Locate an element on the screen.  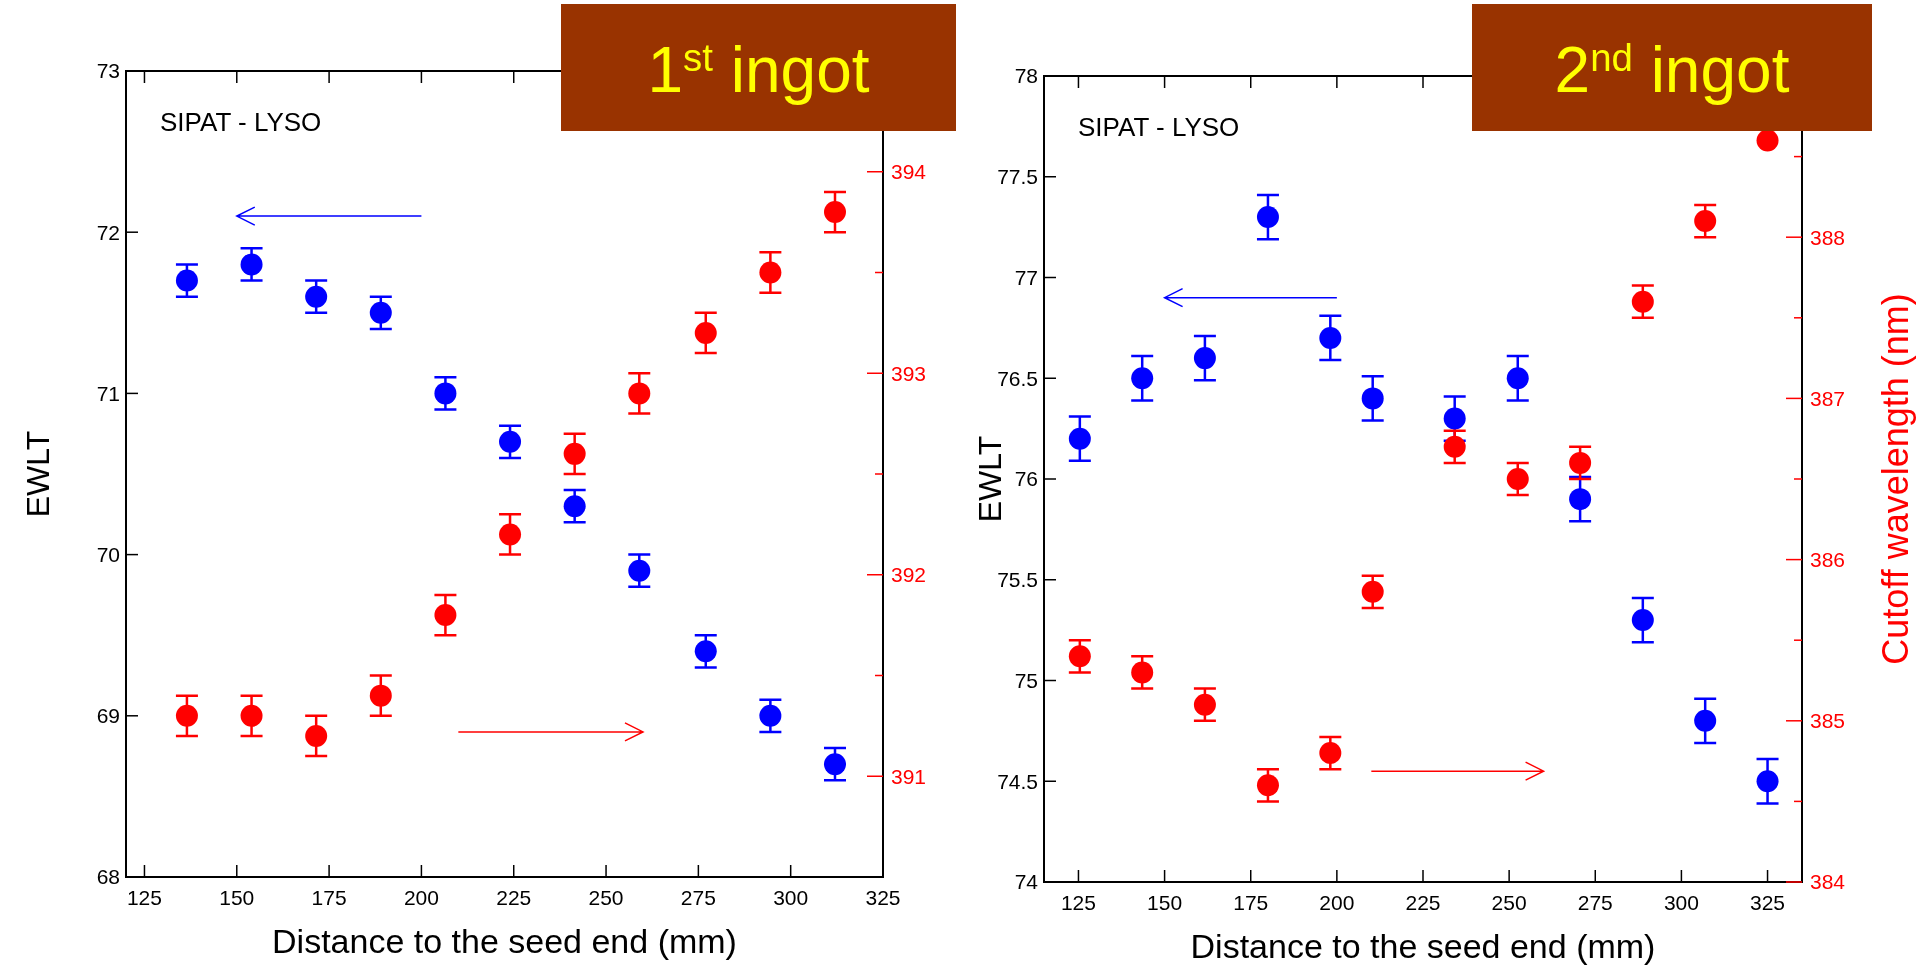
y-tick-label: 74 is located at coordinates (1026, 882).